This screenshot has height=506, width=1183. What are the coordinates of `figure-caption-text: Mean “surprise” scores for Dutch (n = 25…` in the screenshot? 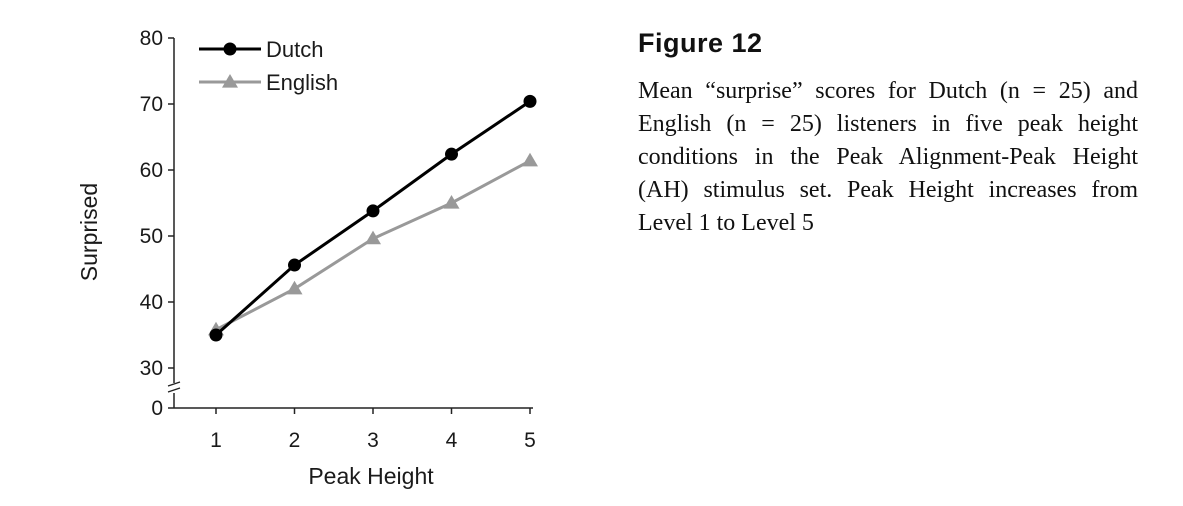 It's located at (888, 157).